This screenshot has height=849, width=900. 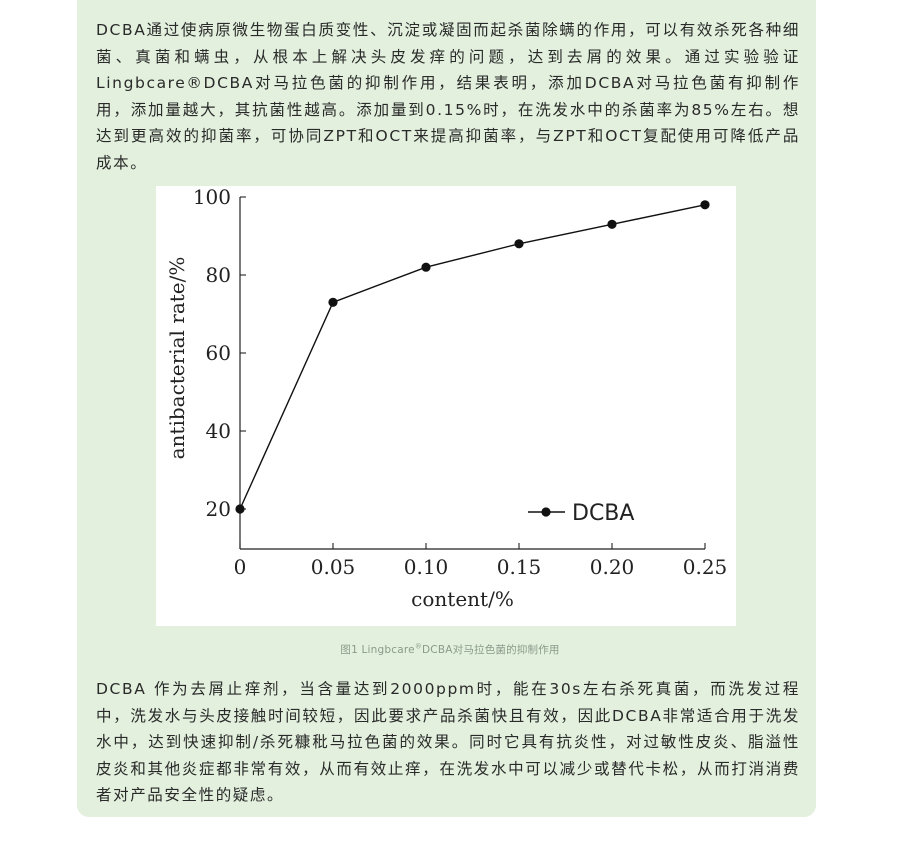 What do you see at coordinates (491, 650) in the screenshot?
I see `caption-suffix: DCBA对马拉色菌的抑制作用` at bounding box center [491, 650].